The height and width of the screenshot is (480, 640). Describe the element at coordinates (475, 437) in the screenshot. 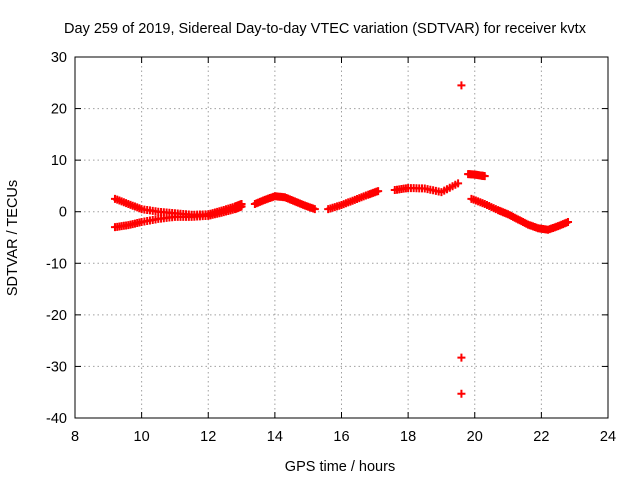

I see `x-tick-label: 20` at that location.